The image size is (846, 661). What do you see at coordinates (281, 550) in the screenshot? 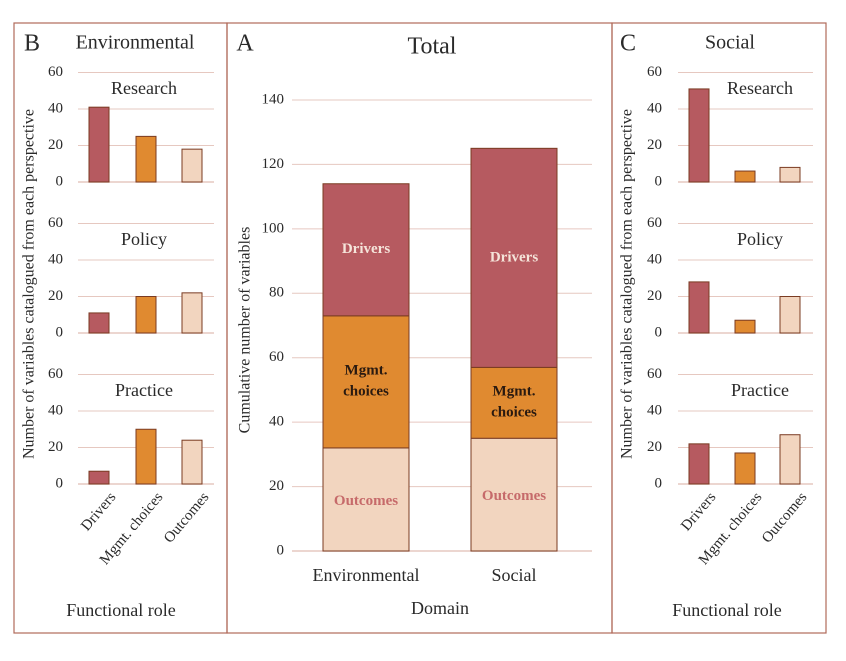
I see `panel-a-ytick: 0` at bounding box center [281, 550].